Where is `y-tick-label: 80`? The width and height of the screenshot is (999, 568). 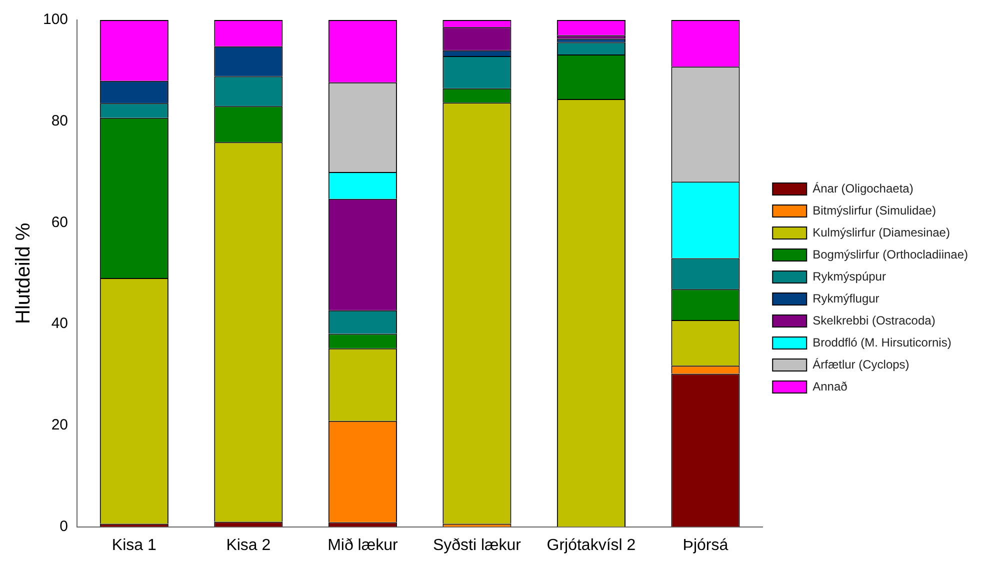 y-tick-label: 80 is located at coordinates (59, 121).